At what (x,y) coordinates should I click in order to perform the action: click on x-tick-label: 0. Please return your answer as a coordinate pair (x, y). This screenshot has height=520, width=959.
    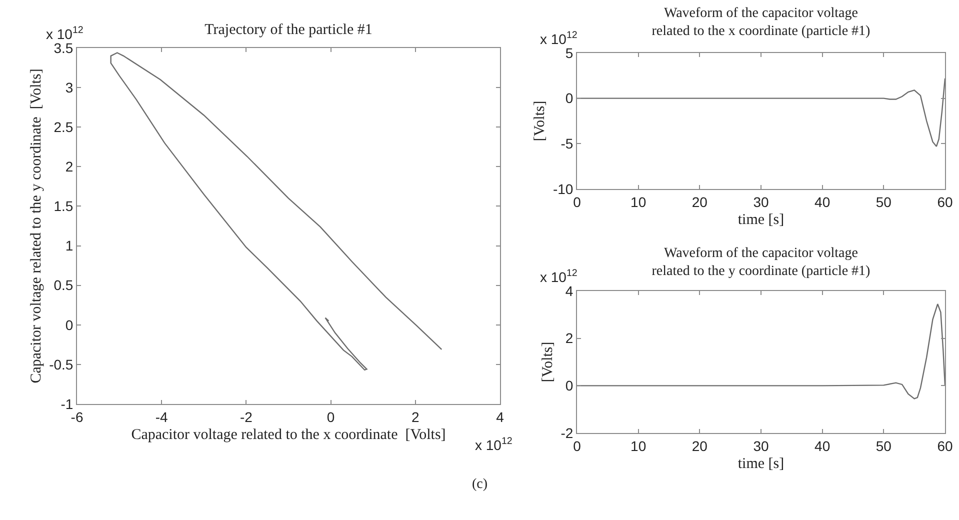
    Looking at the image, I should click on (330, 416).